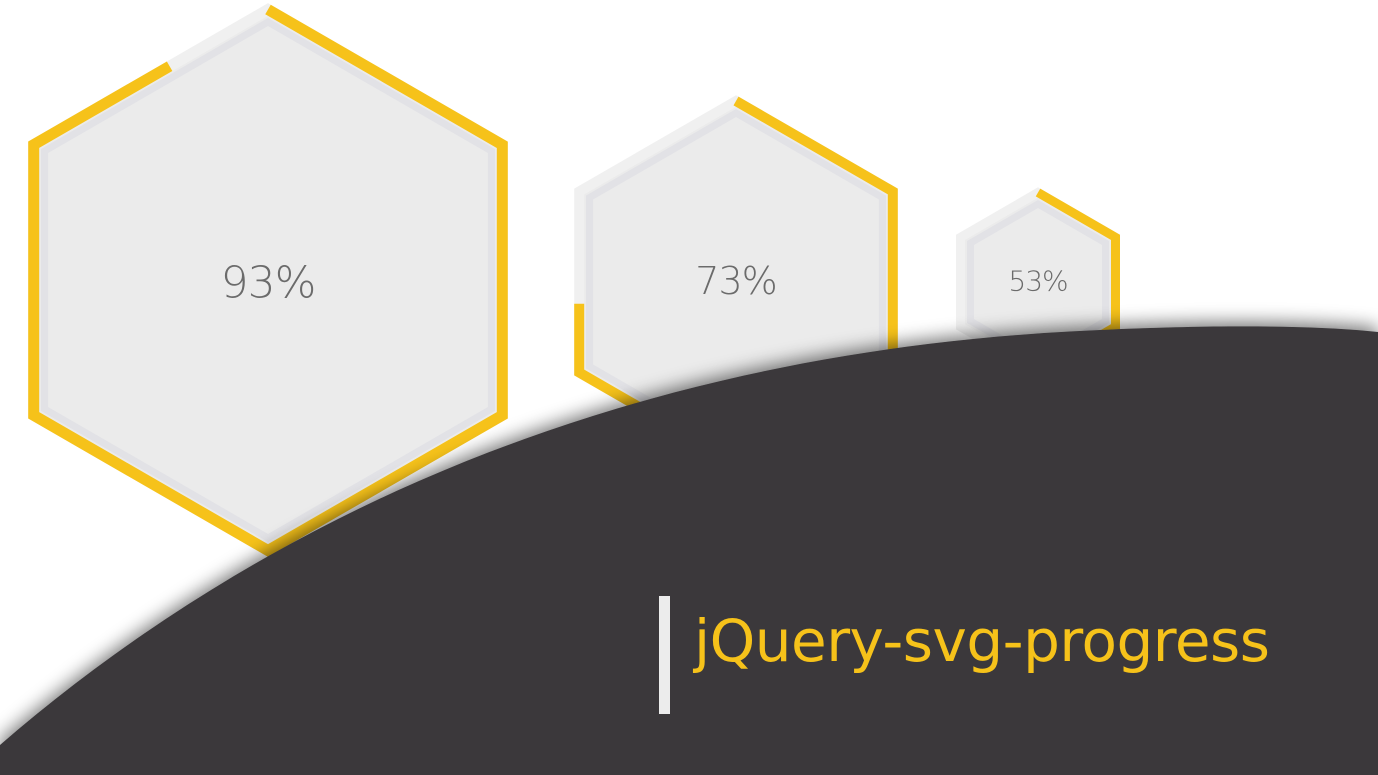 The width and height of the screenshot is (1378, 775). What do you see at coordinates (1038, 281) in the screenshot?
I see `progress-label-53: 53%` at bounding box center [1038, 281].